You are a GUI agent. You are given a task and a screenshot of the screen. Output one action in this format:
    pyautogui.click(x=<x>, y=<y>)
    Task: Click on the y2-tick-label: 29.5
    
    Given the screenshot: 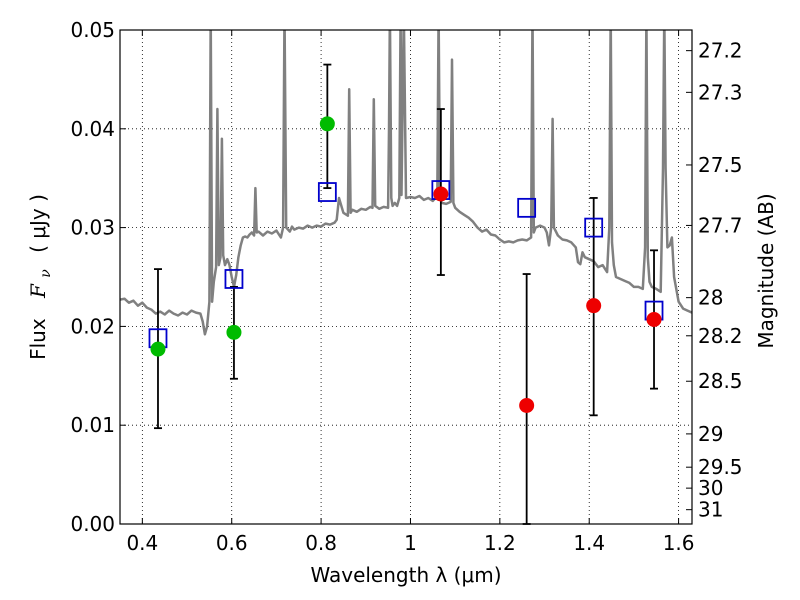 What is the action you would take?
    pyautogui.click(x=720, y=467)
    